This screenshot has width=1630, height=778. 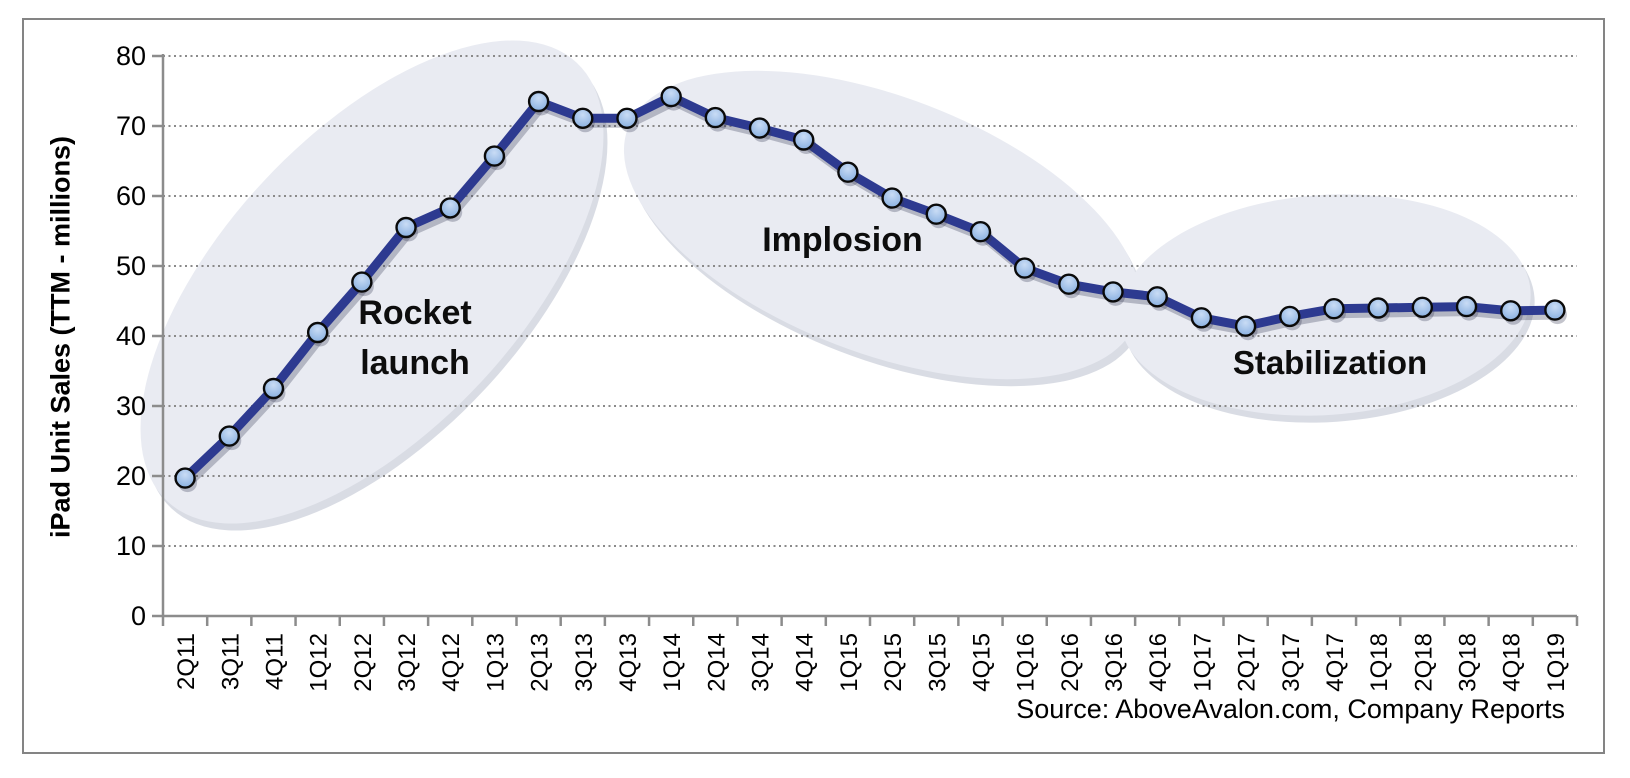 I want to click on y-tick-label: 10, so click(x=131, y=546).